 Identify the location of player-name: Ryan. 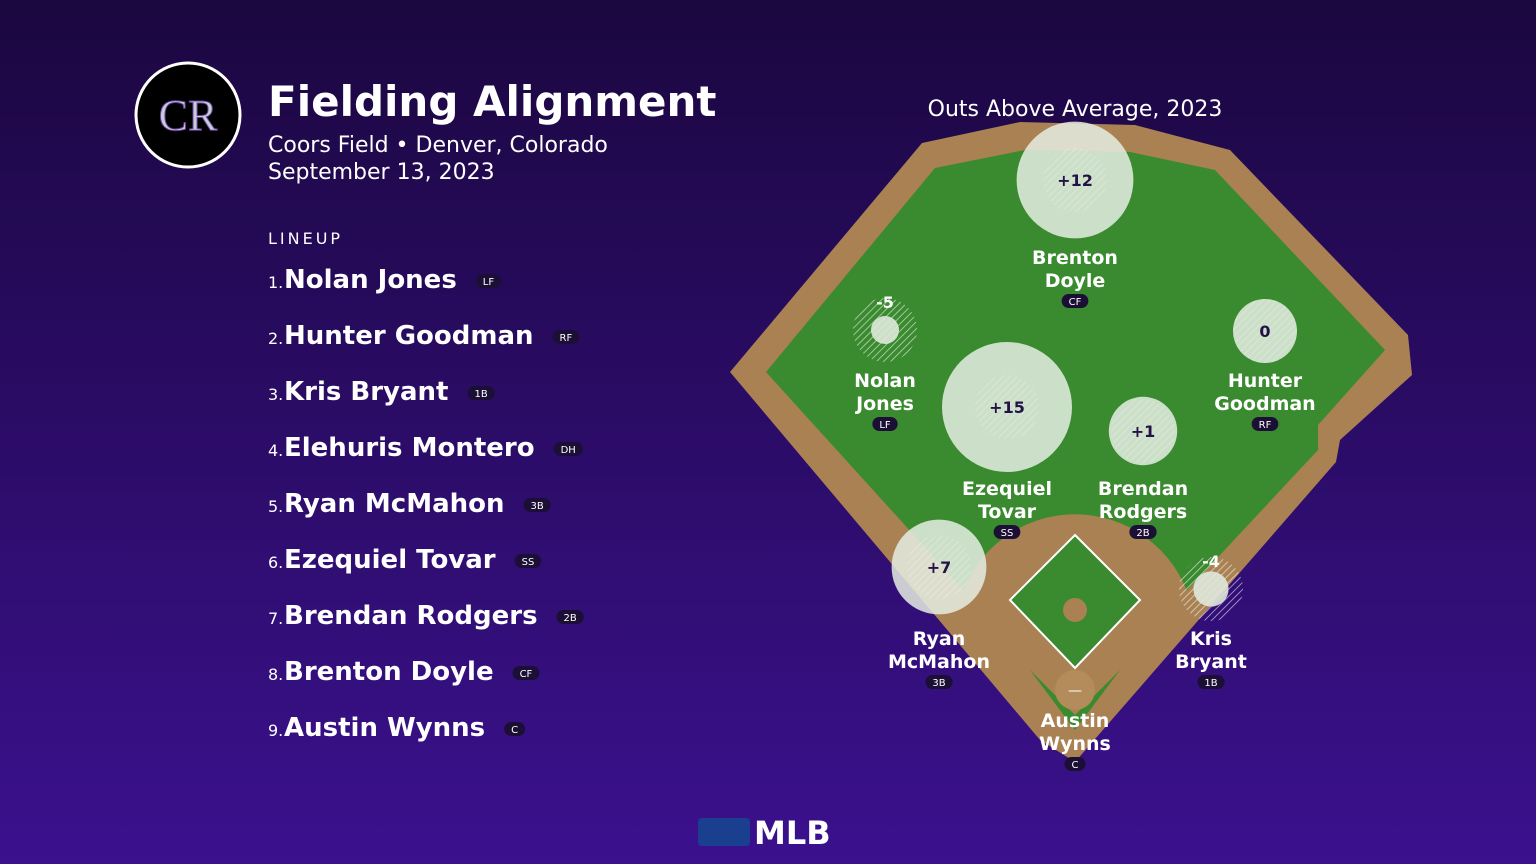
(939, 639).